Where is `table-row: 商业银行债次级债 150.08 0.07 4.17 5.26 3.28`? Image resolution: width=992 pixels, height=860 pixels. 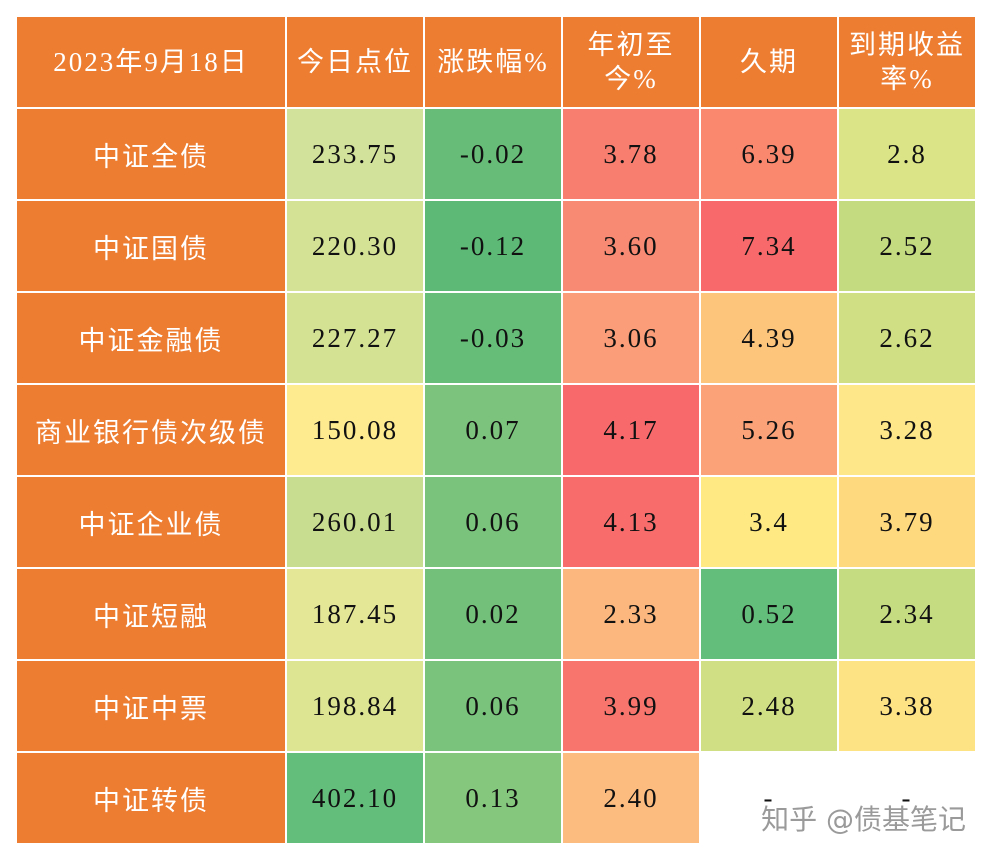
table-row: 商业银行债次级债 150.08 0.07 4.17 5.26 3.28 is located at coordinates (496, 430).